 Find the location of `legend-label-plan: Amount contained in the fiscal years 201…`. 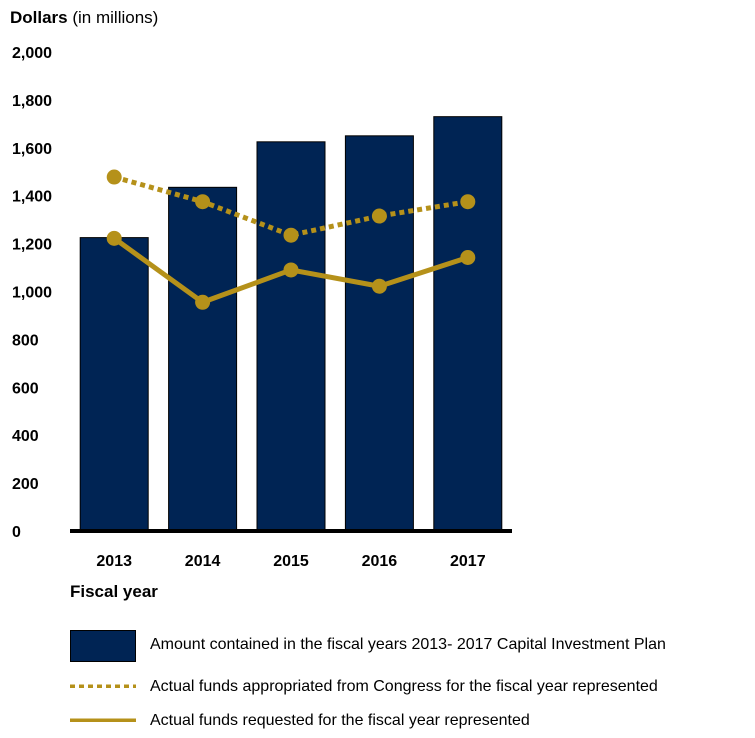

legend-label-plan: Amount contained in the fiscal years 201… is located at coordinates (408, 644).